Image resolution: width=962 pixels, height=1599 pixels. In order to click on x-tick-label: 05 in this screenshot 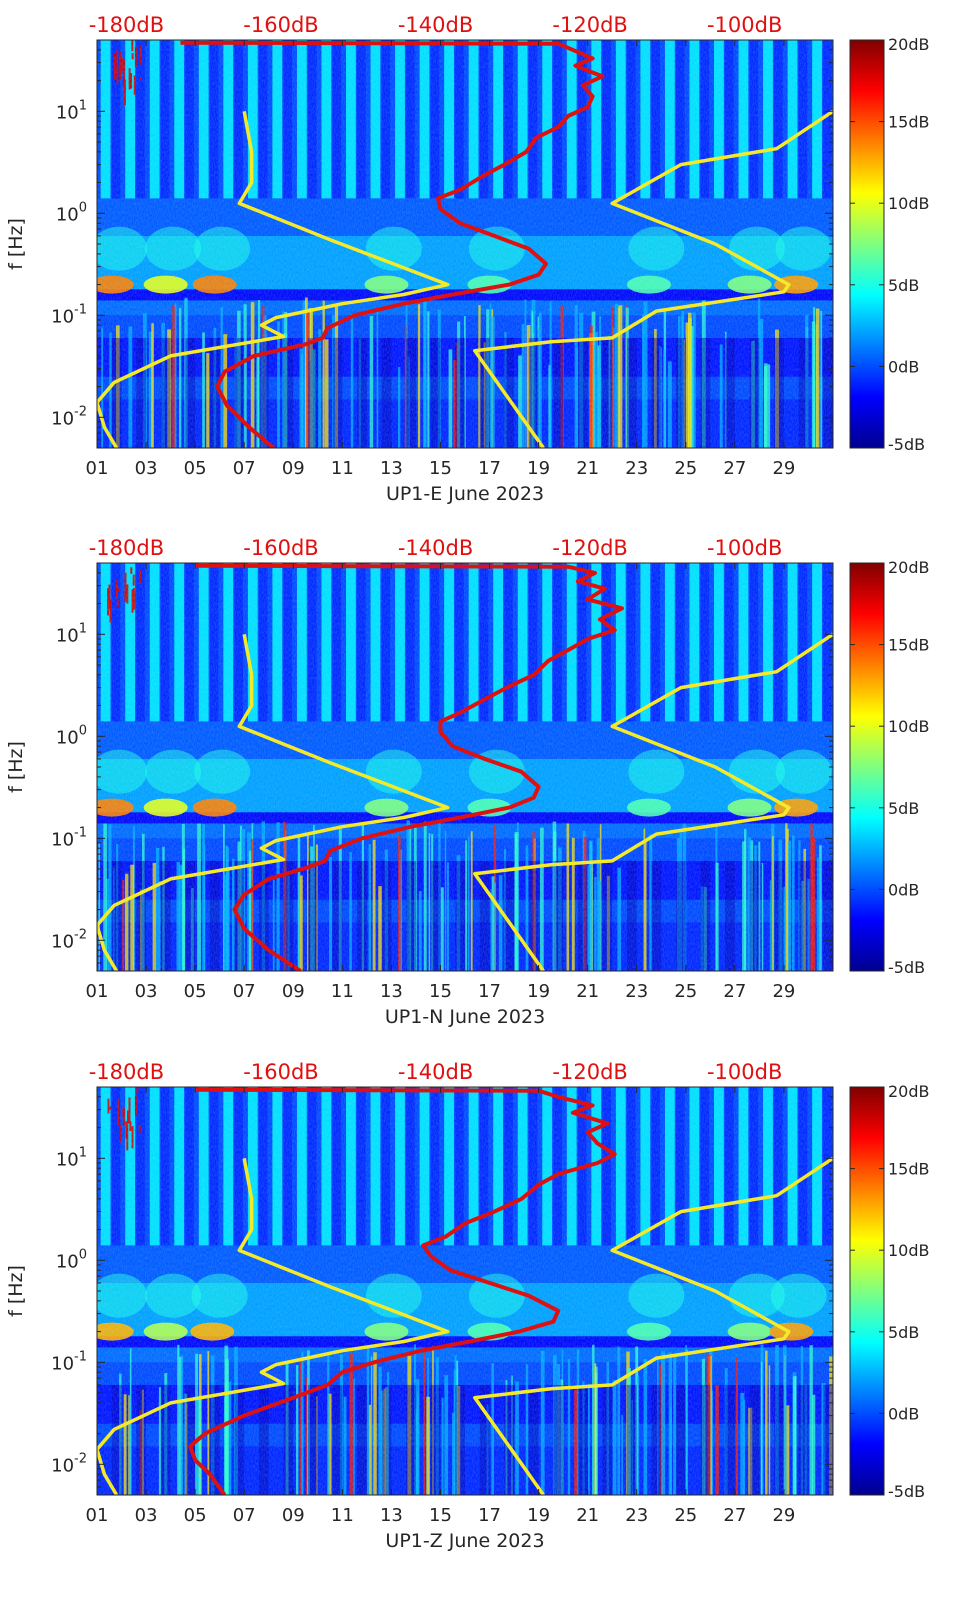, I will do `click(195, 1515)`.